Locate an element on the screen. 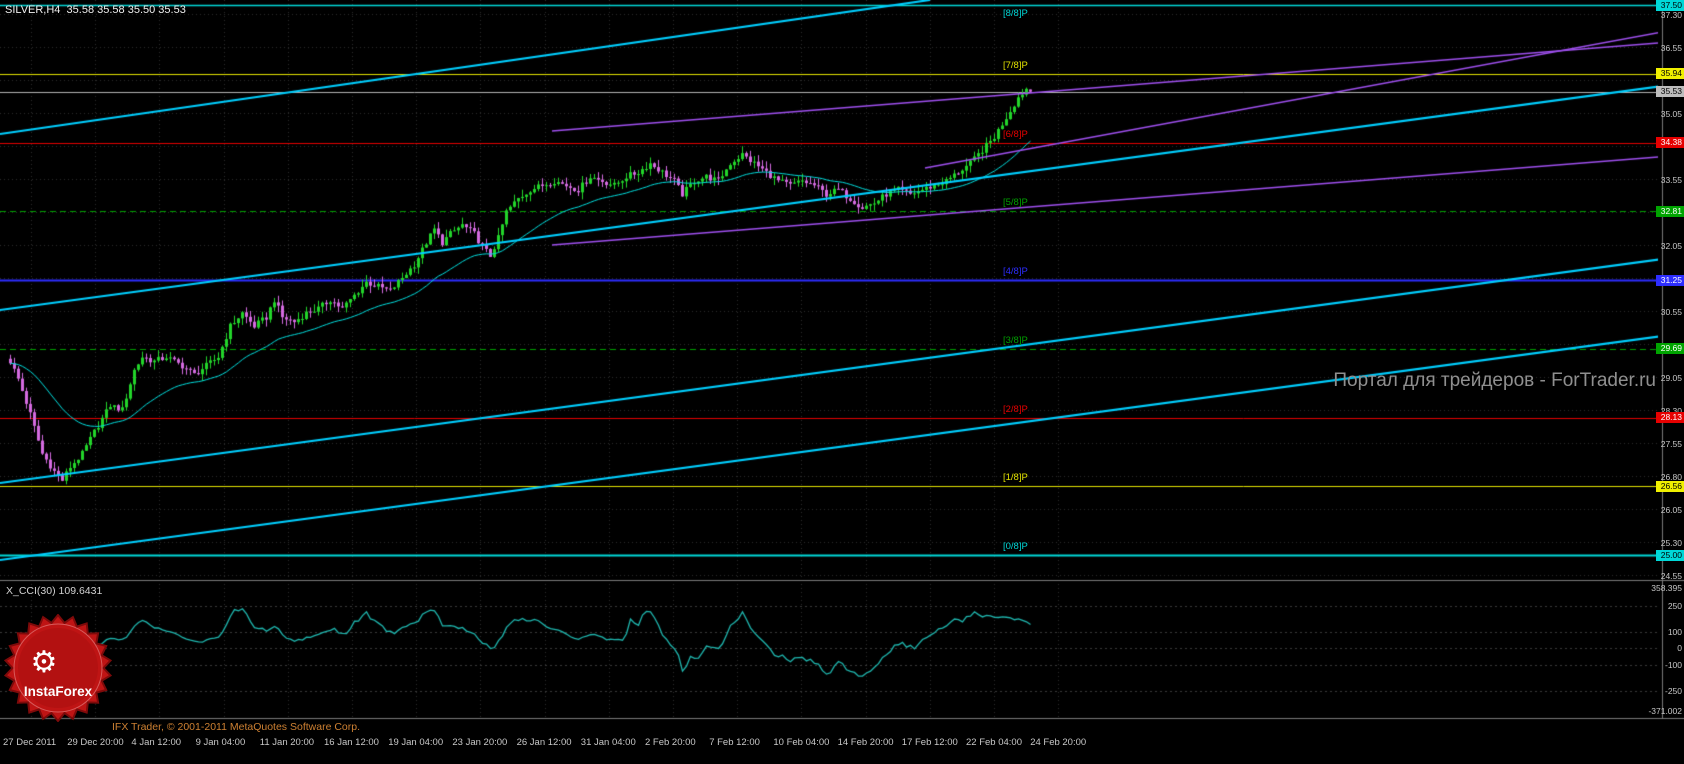 This screenshot has height=764, width=1684. time-axis-label: 16 Jan 12:00 is located at coordinates (351, 742).